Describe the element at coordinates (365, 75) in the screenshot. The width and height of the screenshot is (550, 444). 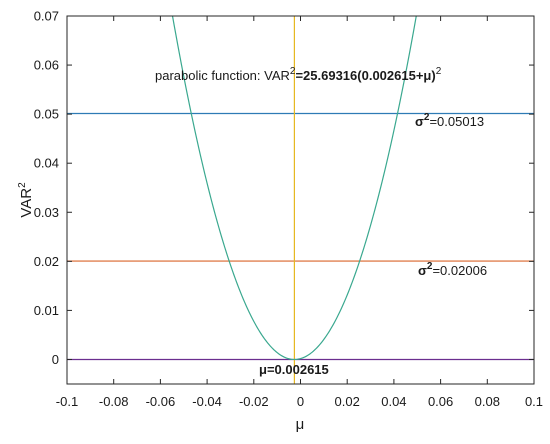
I see `equation-body: =25.69316(0.002615+μ)` at that location.